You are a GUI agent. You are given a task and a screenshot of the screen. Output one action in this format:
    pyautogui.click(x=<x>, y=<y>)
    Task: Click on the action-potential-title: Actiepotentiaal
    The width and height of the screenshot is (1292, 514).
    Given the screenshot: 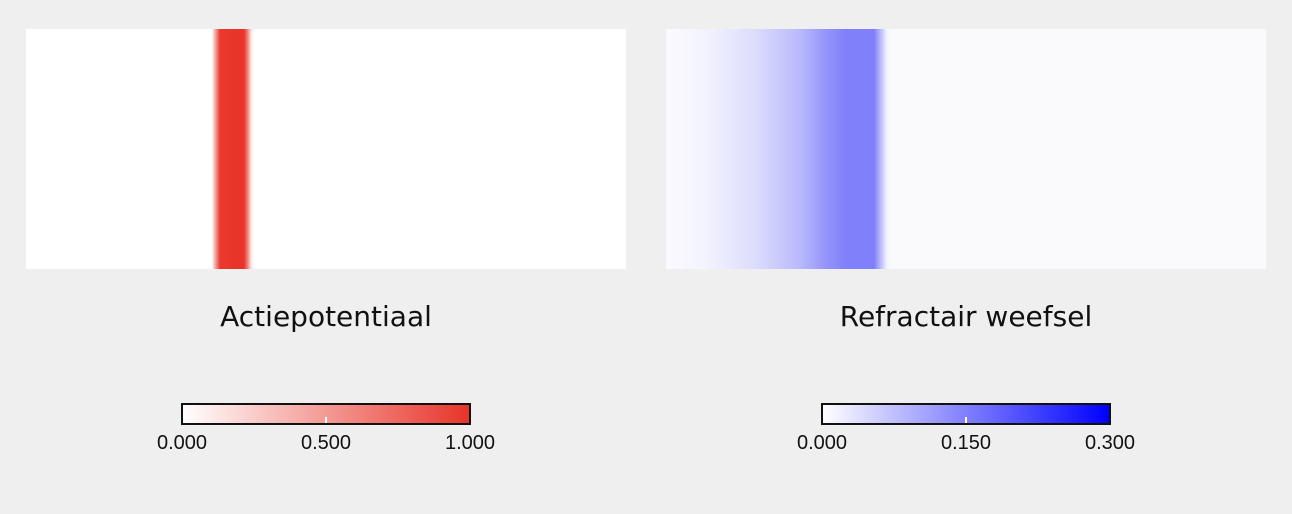 What is the action you would take?
    pyautogui.click(x=326, y=316)
    